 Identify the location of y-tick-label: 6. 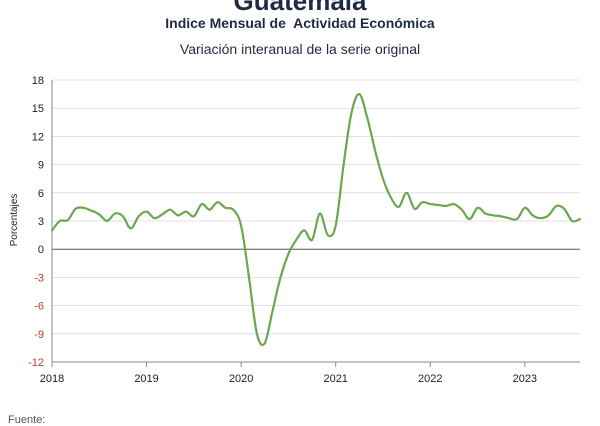
(41, 194).